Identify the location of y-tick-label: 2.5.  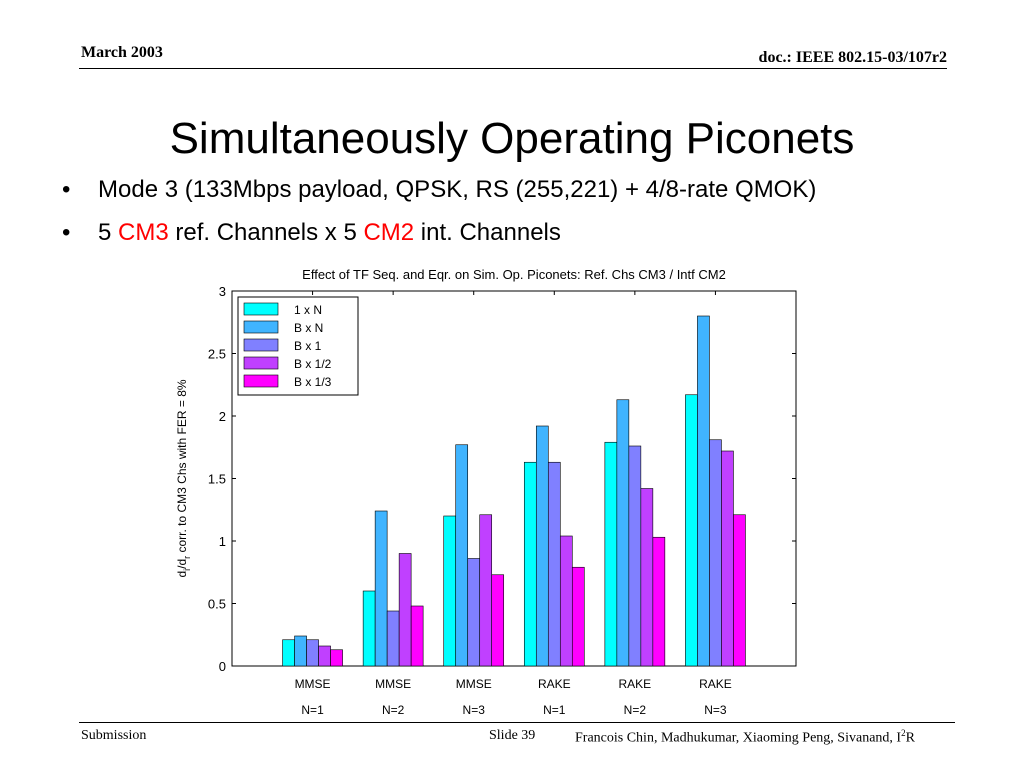
(217, 354).